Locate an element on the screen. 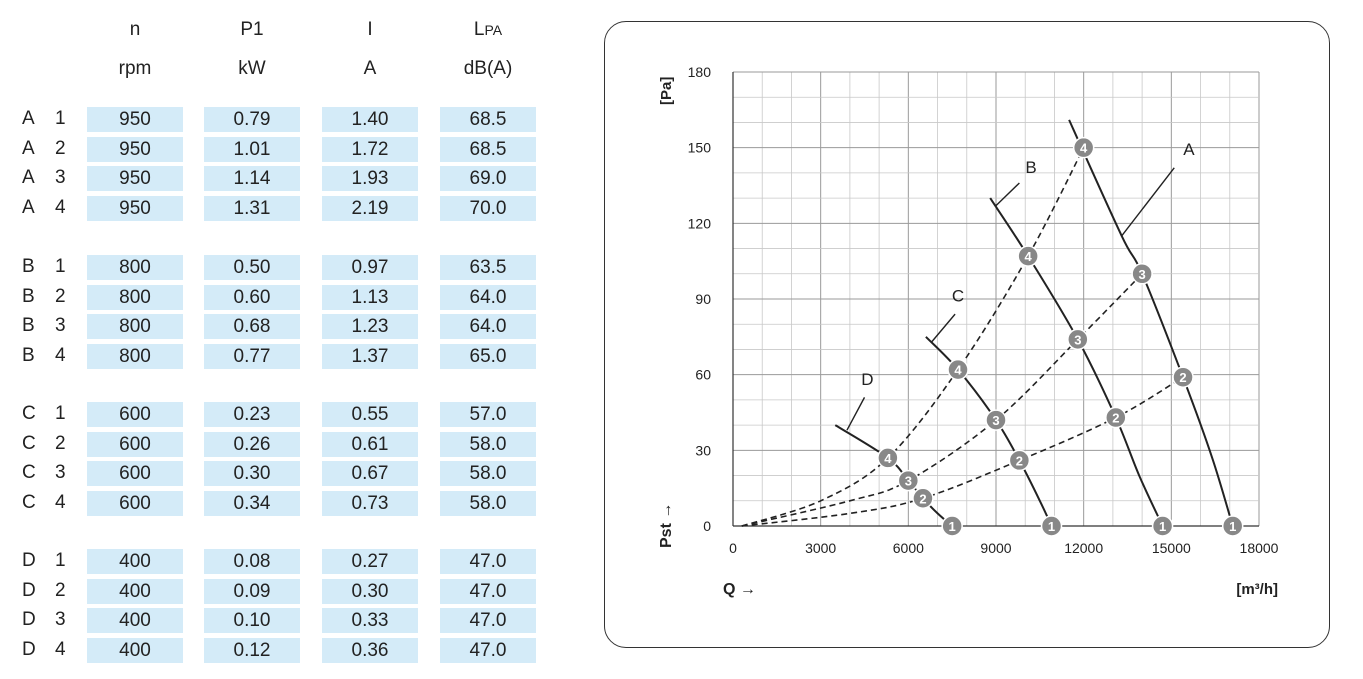  column-header-unit: rpm is located at coordinates (135, 68).